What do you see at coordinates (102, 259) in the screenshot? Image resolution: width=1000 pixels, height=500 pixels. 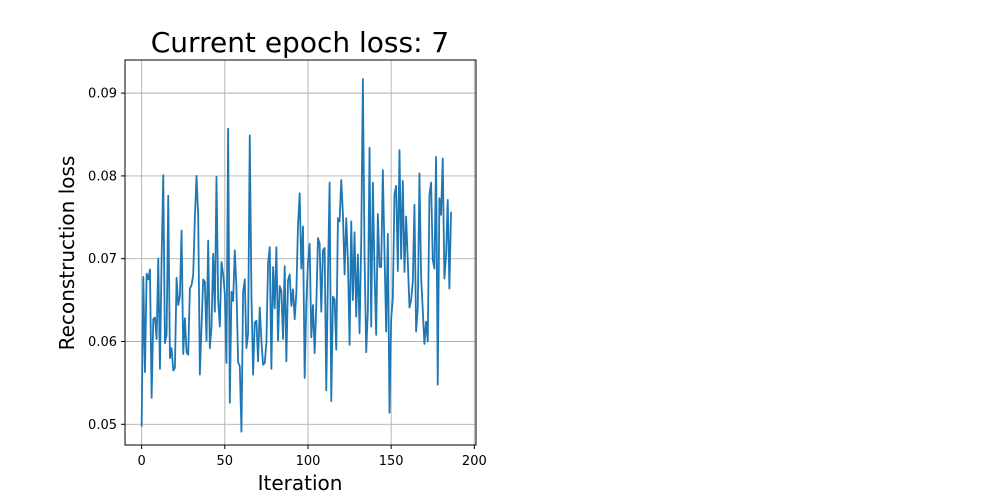 I see `y-tick-label: 0.07` at bounding box center [102, 259].